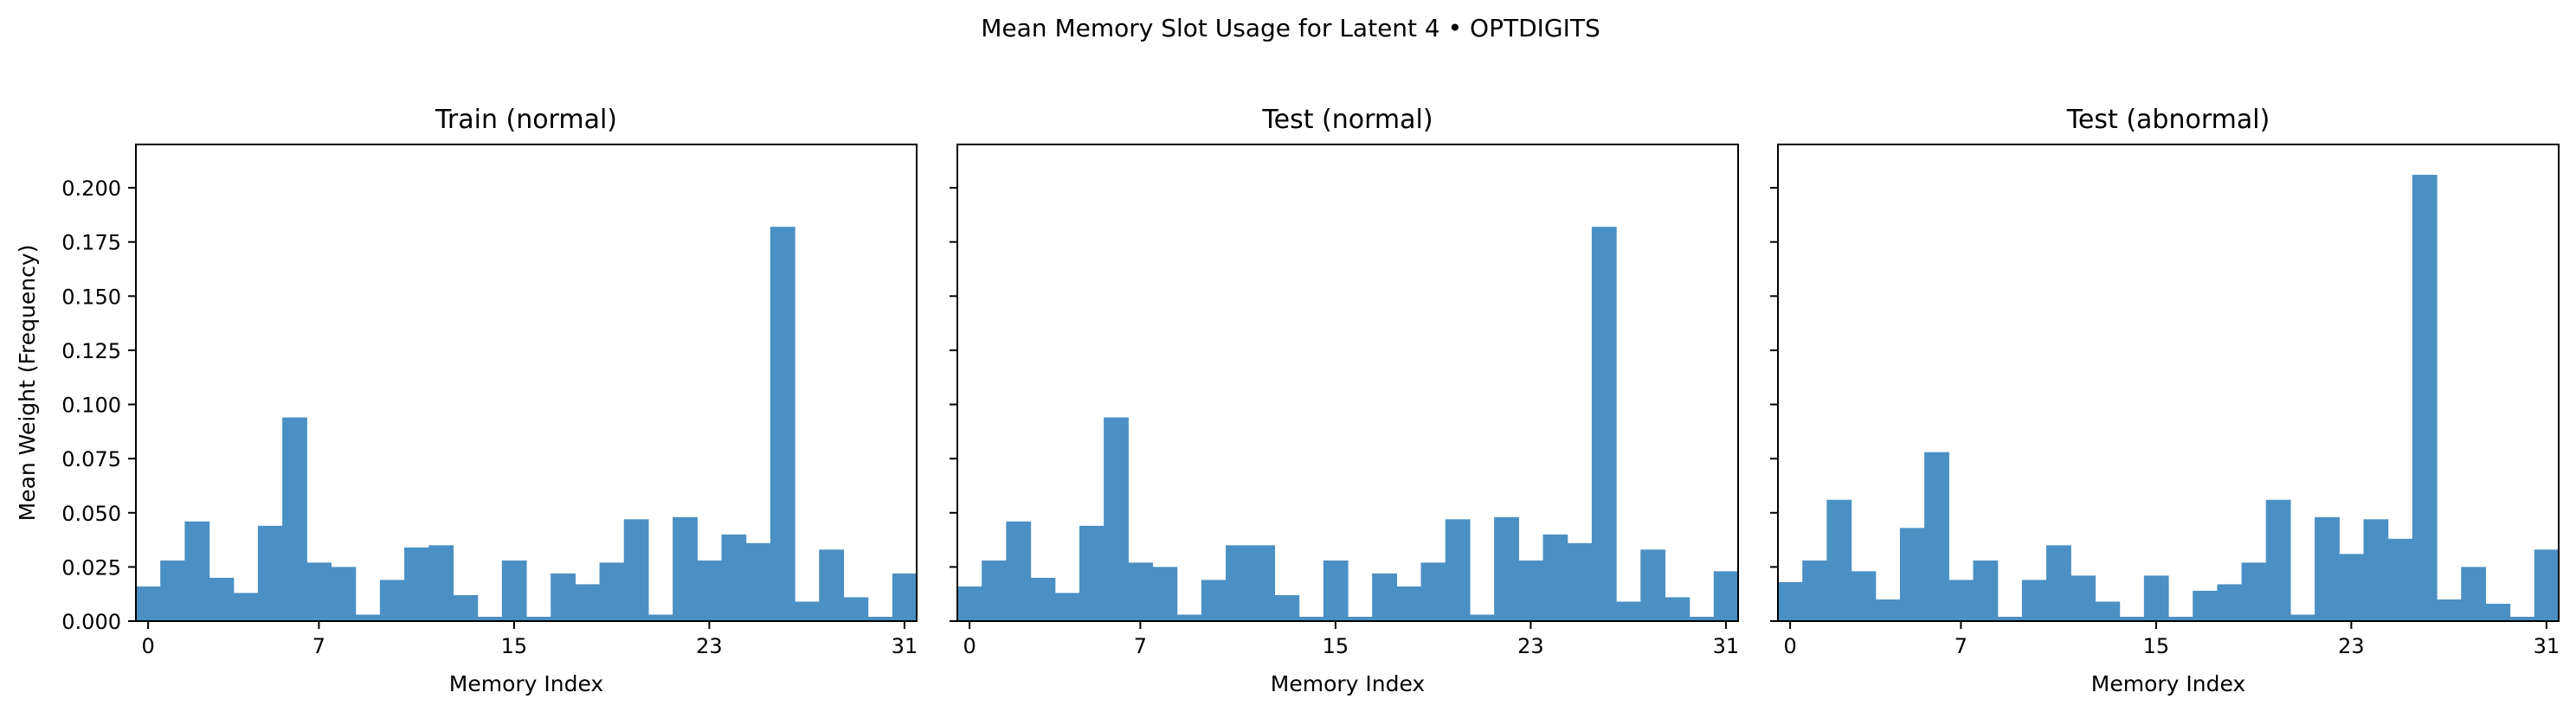  What do you see at coordinates (91, 243) in the screenshot?
I see `y-tick-label: 0.175` at bounding box center [91, 243].